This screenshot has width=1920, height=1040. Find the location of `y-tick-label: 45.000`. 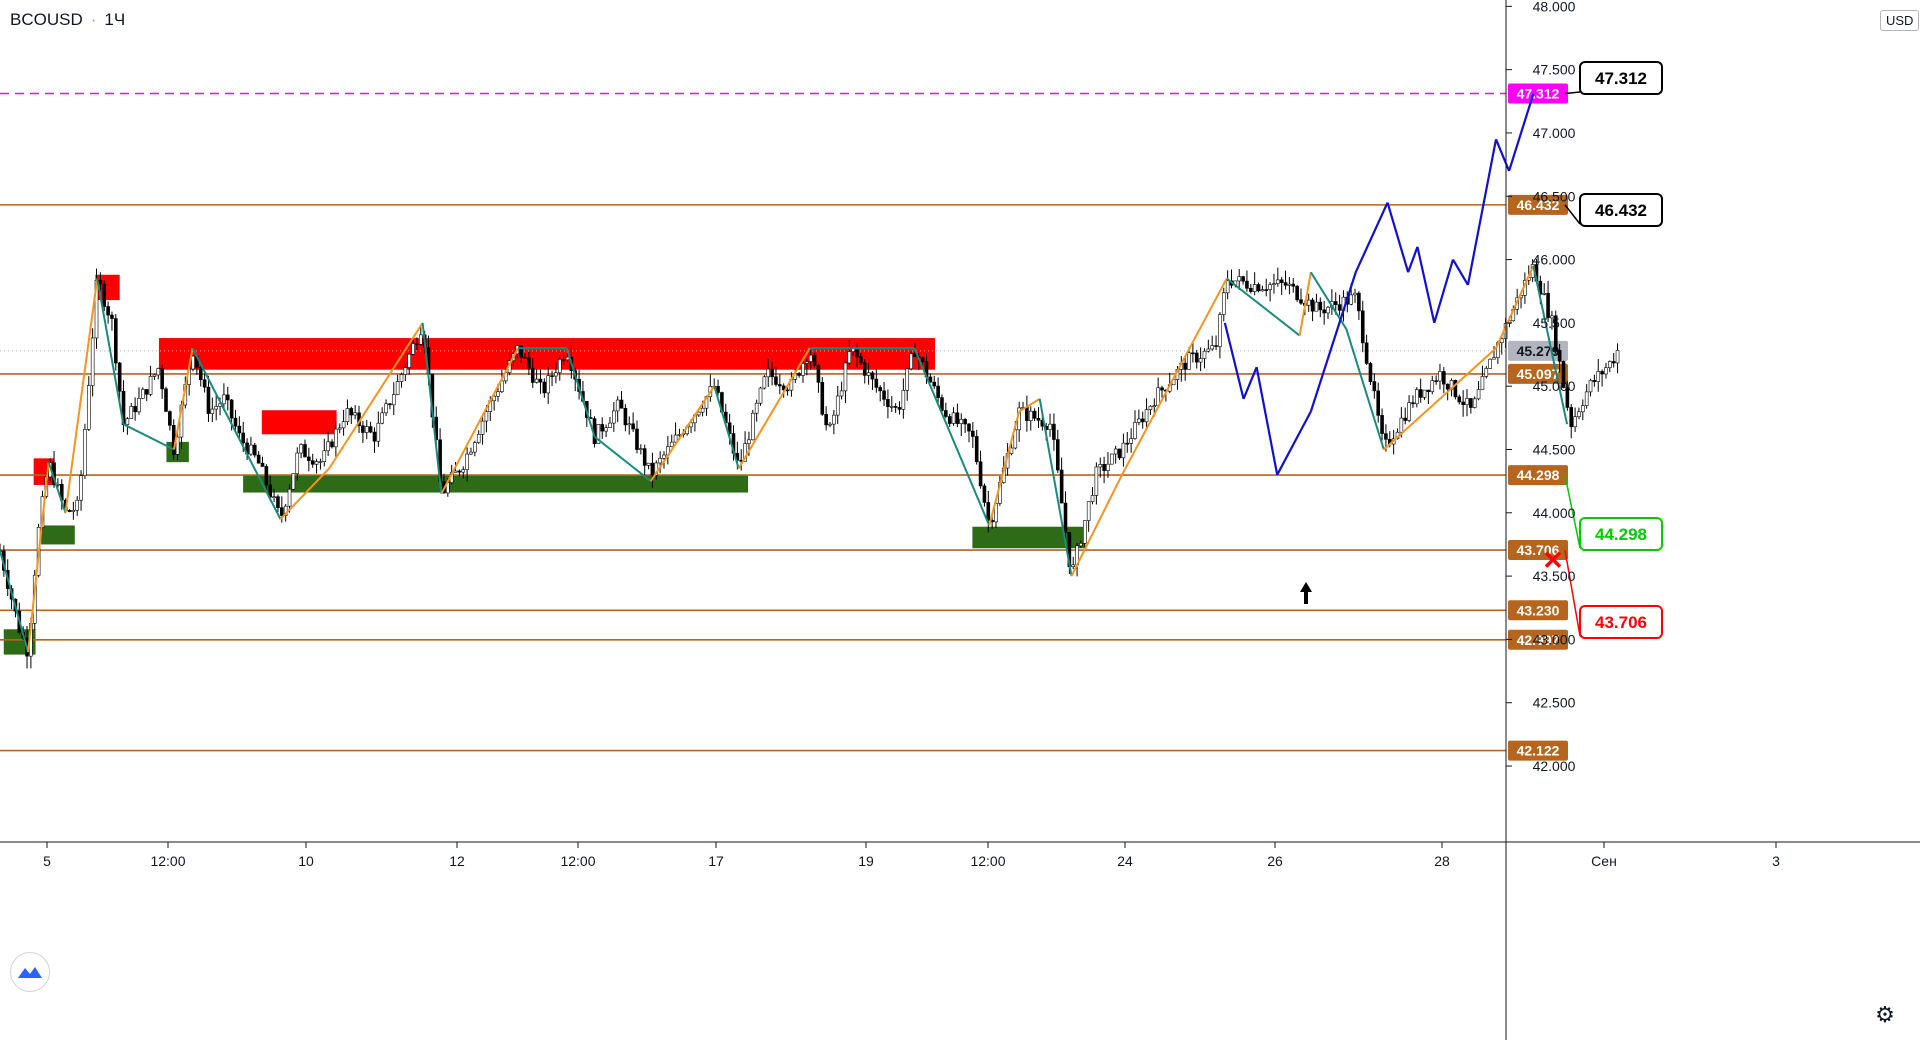

y-tick-label: 45.000 is located at coordinates (1554, 386).